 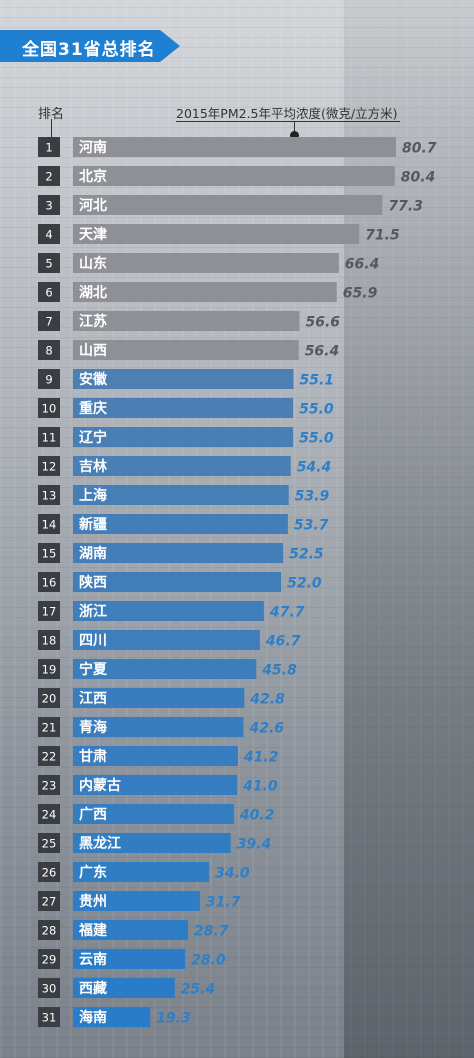 What do you see at coordinates (171, 611) in the screenshot?
I see `bar-row: 17 浙江 47.7` at bounding box center [171, 611].